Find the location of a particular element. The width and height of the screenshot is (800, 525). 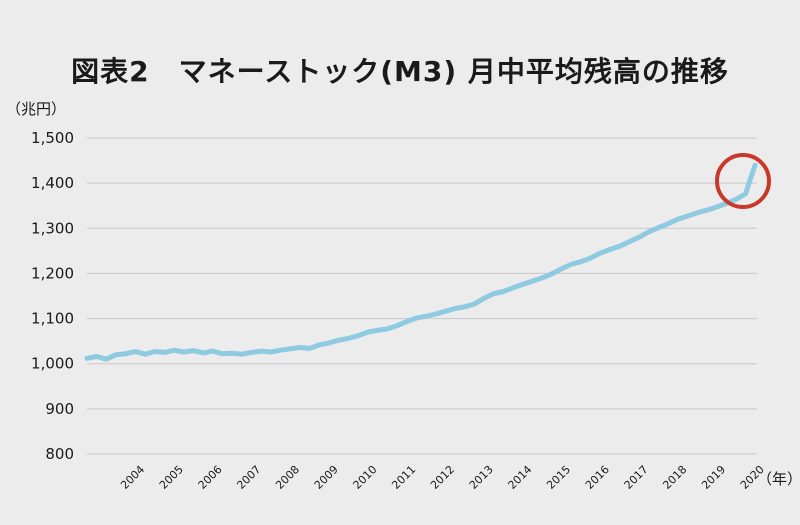

x-tick-label: 2006 is located at coordinates (210, 477).